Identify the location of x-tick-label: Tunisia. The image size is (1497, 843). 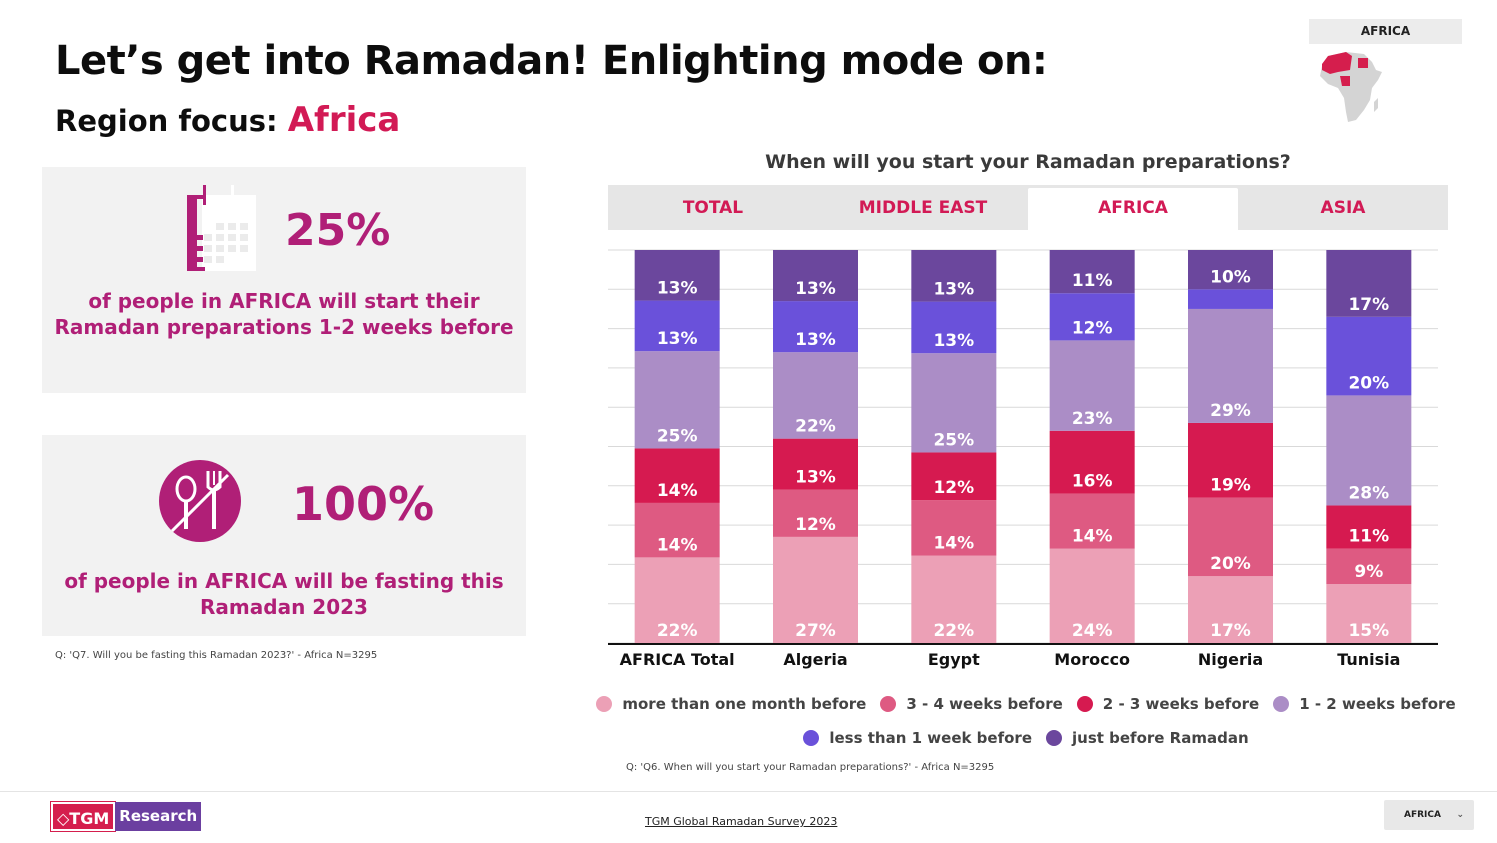
(1368, 659).